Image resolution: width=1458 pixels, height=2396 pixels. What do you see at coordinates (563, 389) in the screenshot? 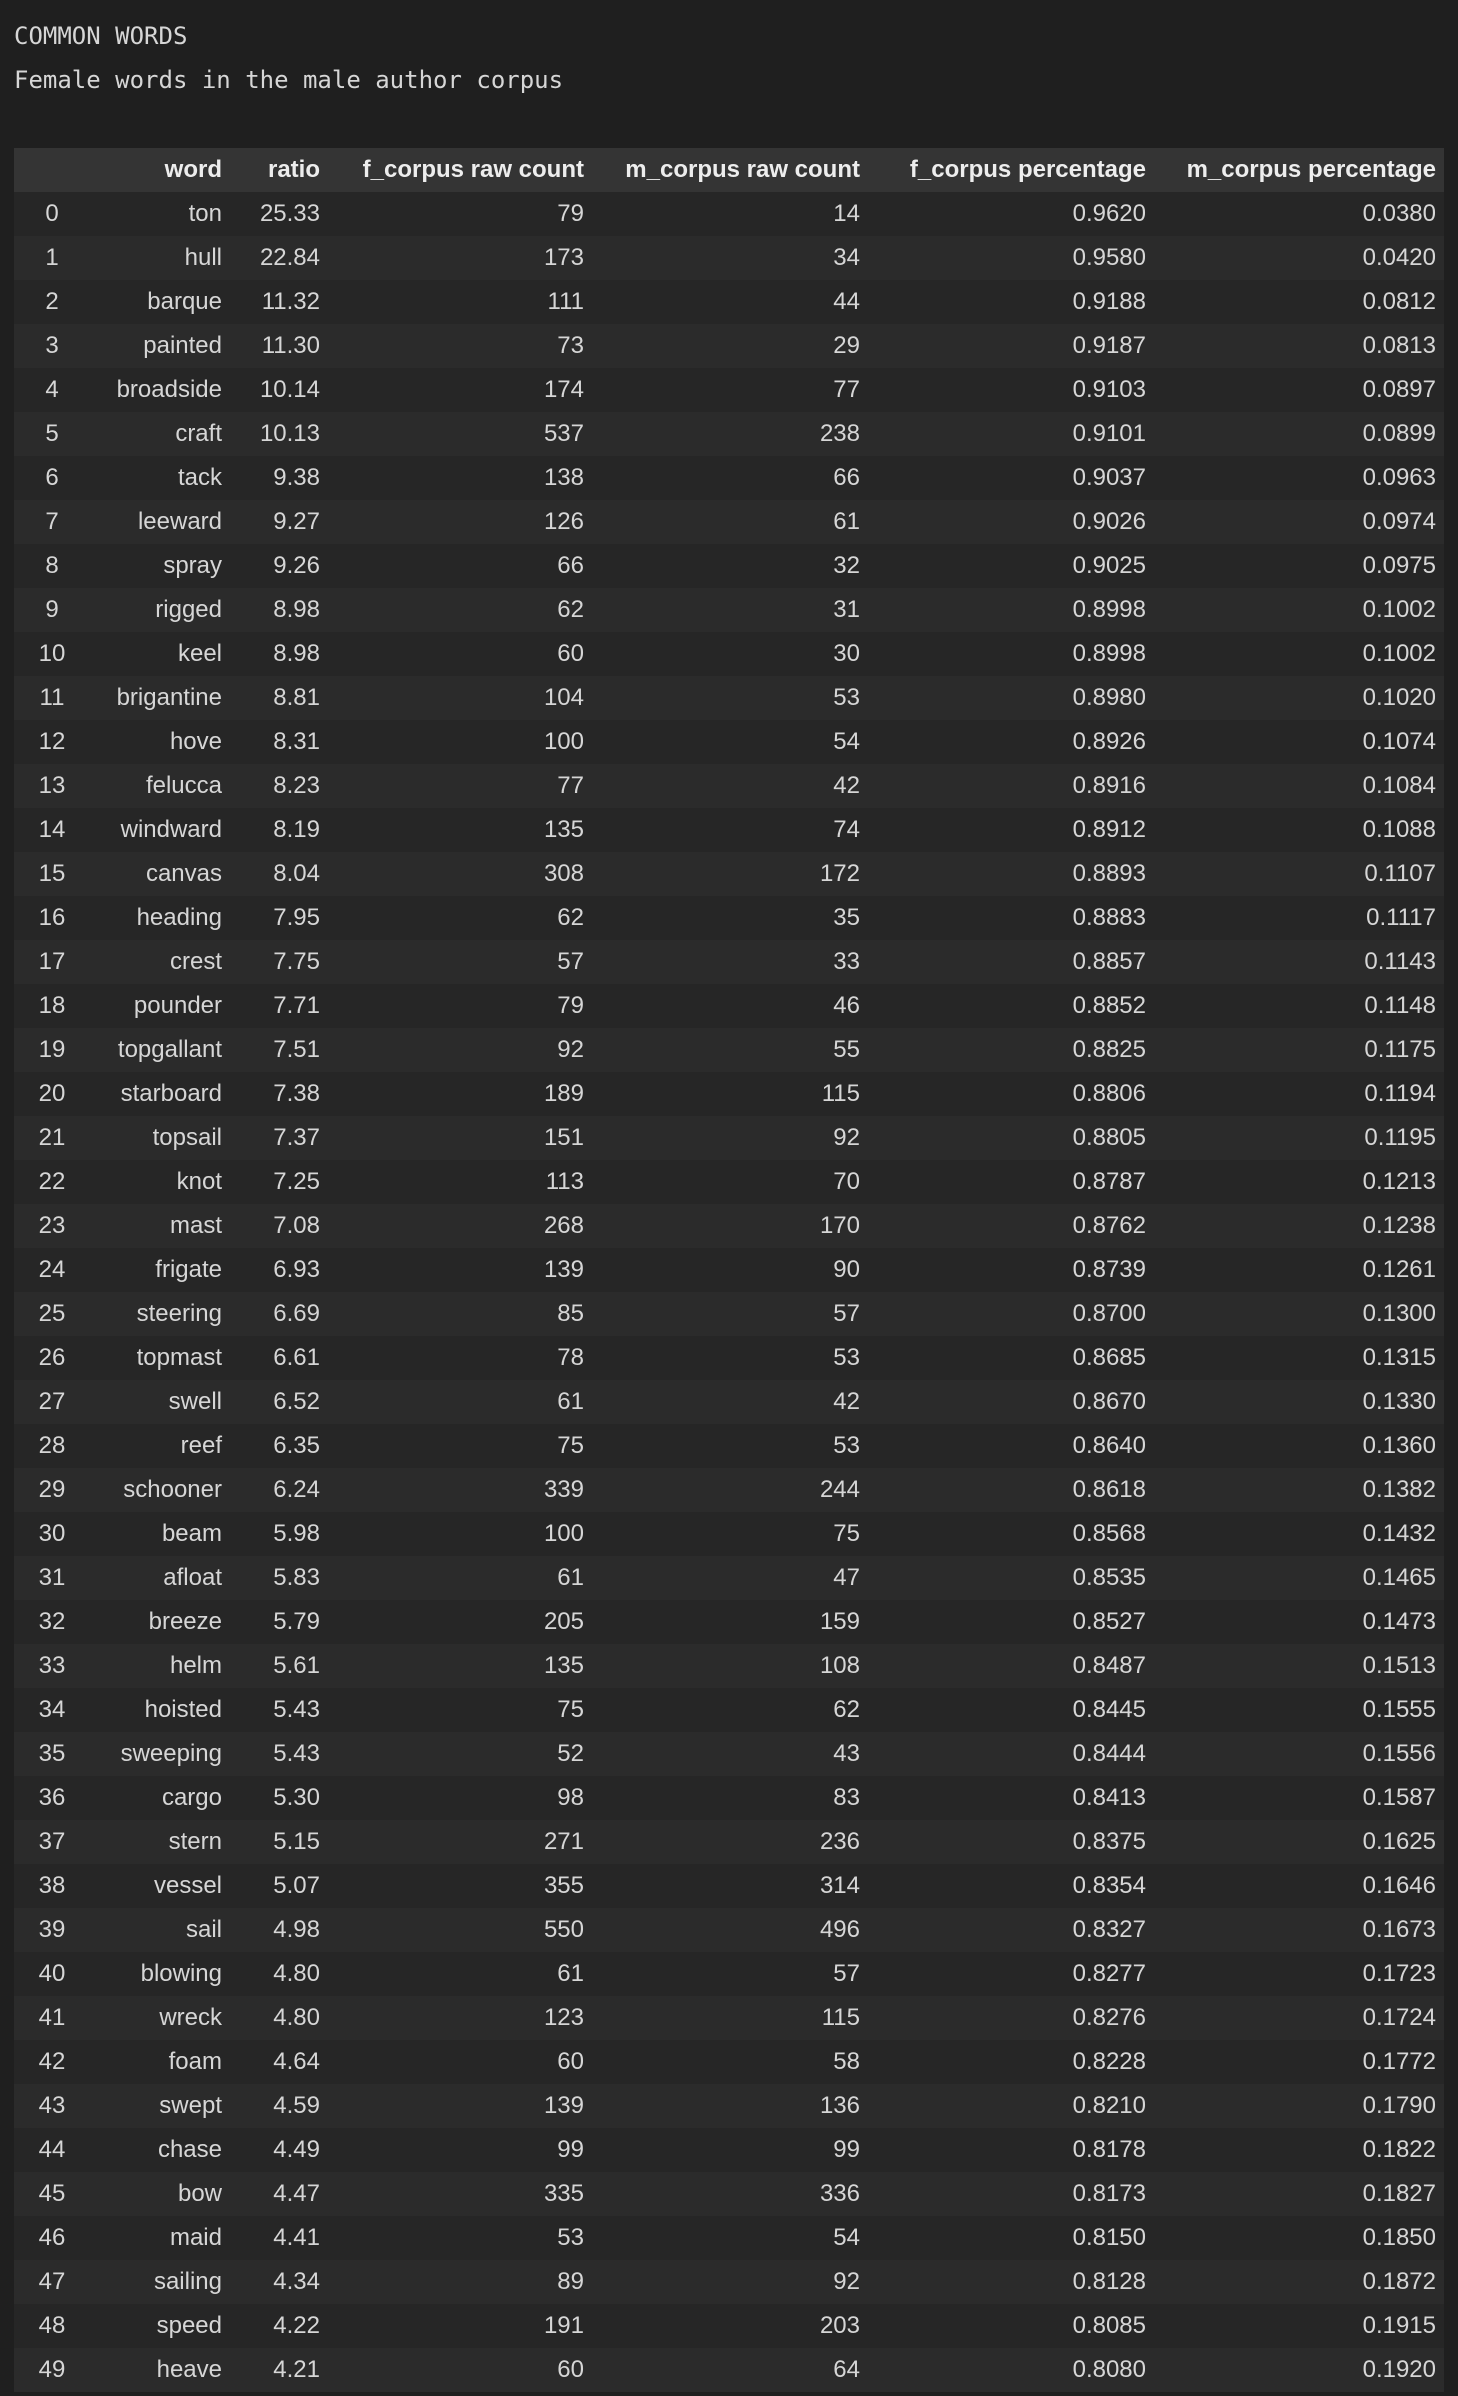
I see `cell-f-corpus-raw-count: 174` at bounding box center [563, 389].